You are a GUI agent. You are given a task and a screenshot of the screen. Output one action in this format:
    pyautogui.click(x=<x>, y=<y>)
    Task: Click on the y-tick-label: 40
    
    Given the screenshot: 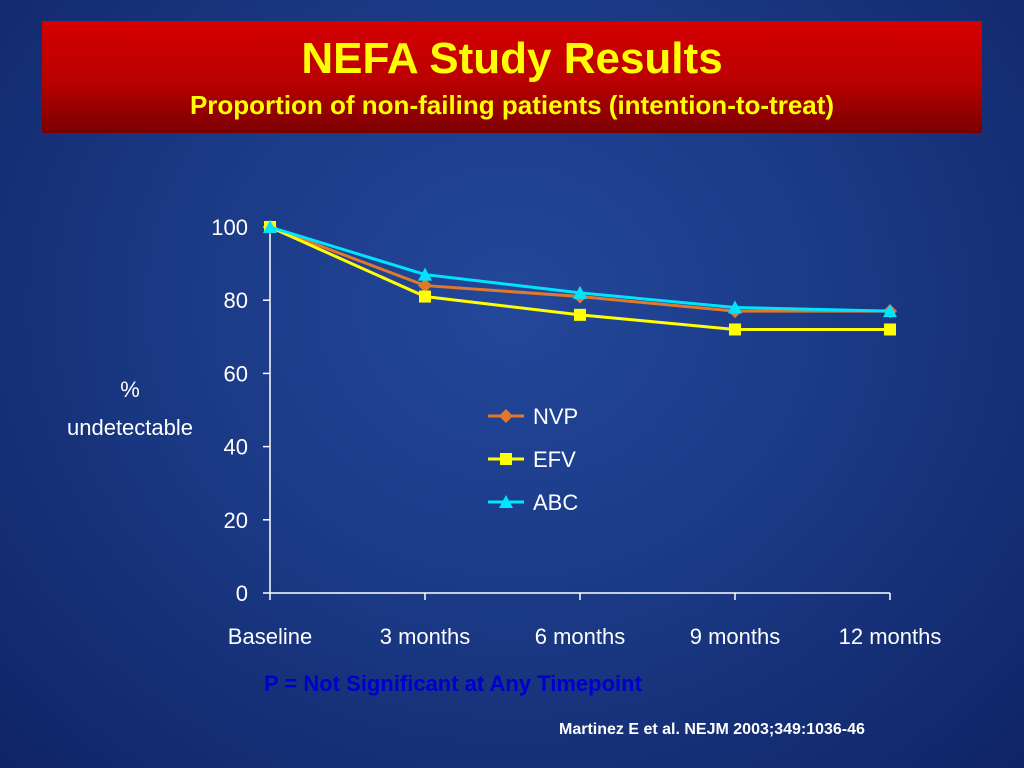 What is the action you would take?
    pyautogui.click(x=236, y=447)
    